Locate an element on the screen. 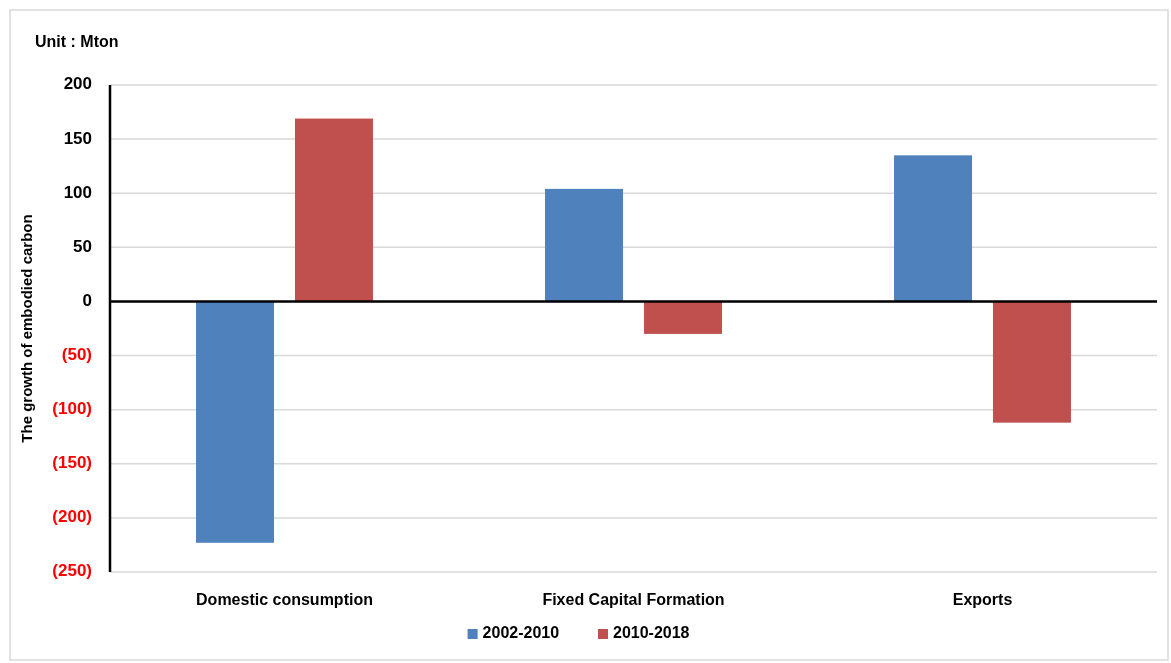  y-axis-title: The growth of embodied carbon is located at coordinates (26, 328).